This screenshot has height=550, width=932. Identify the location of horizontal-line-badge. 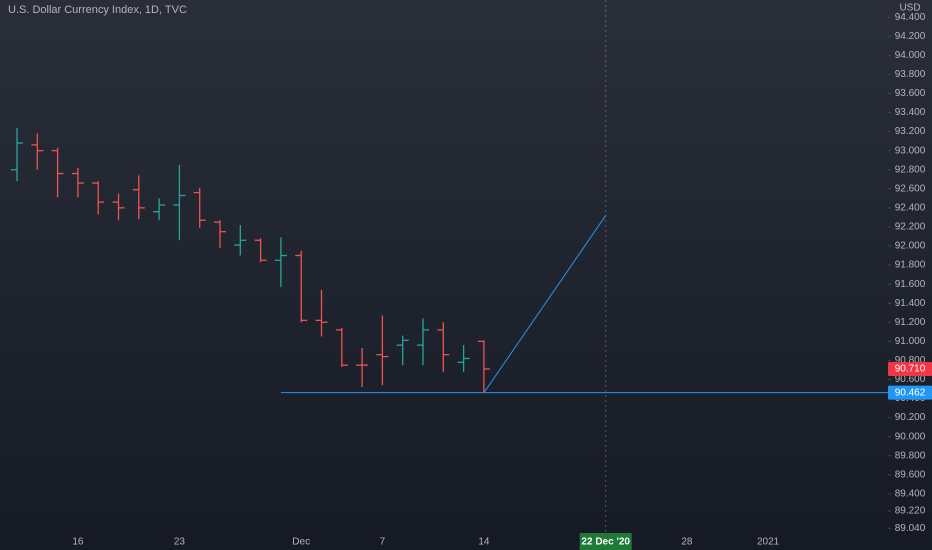
(910, 392).